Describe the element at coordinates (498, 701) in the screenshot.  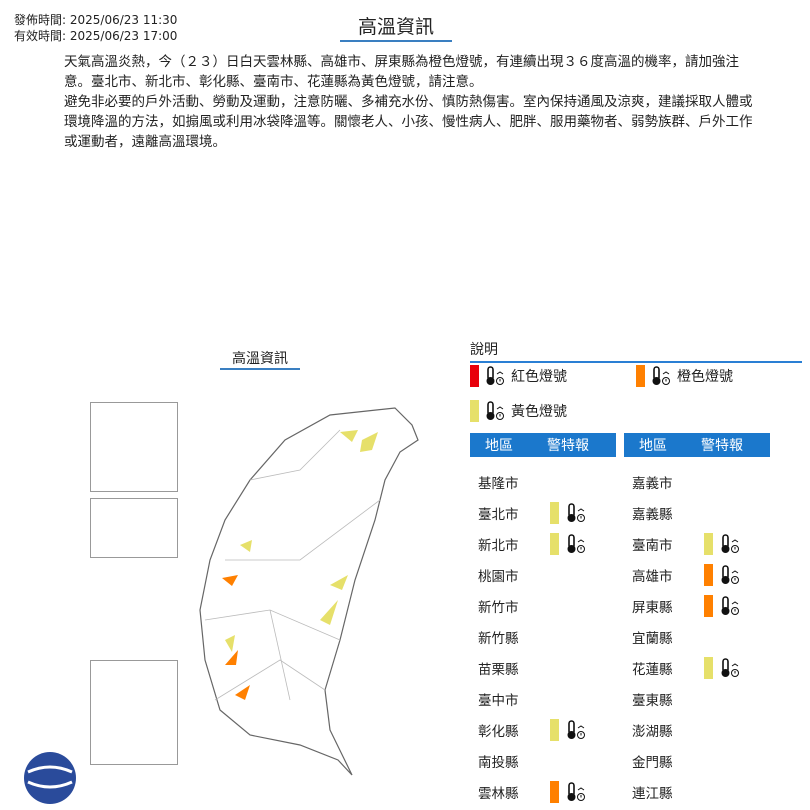
I see `region-name: 臺中市` at that location.